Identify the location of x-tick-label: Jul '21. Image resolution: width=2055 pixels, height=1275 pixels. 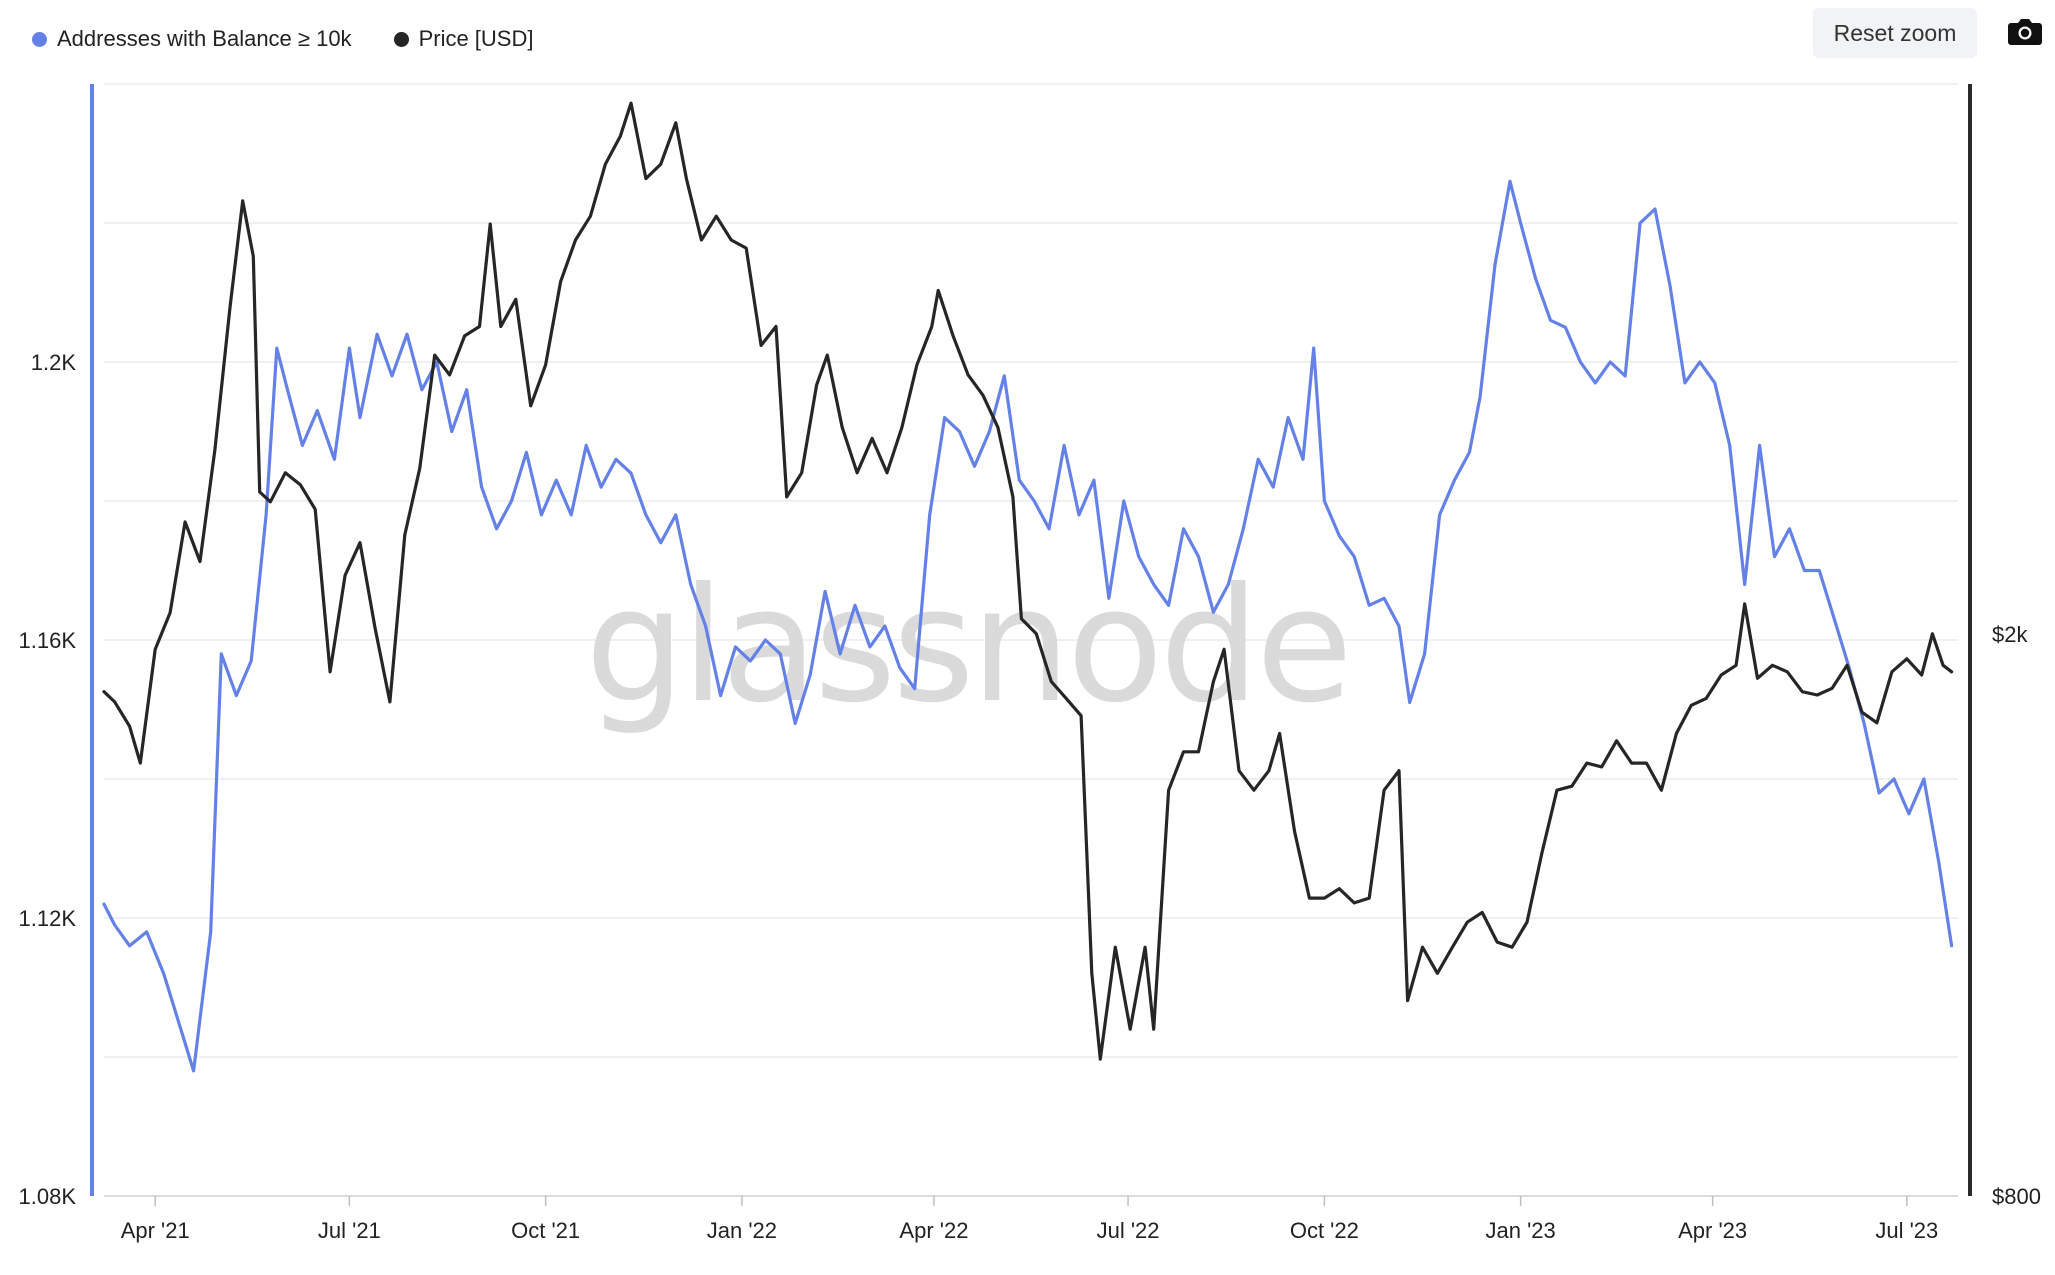
(349, 1230).